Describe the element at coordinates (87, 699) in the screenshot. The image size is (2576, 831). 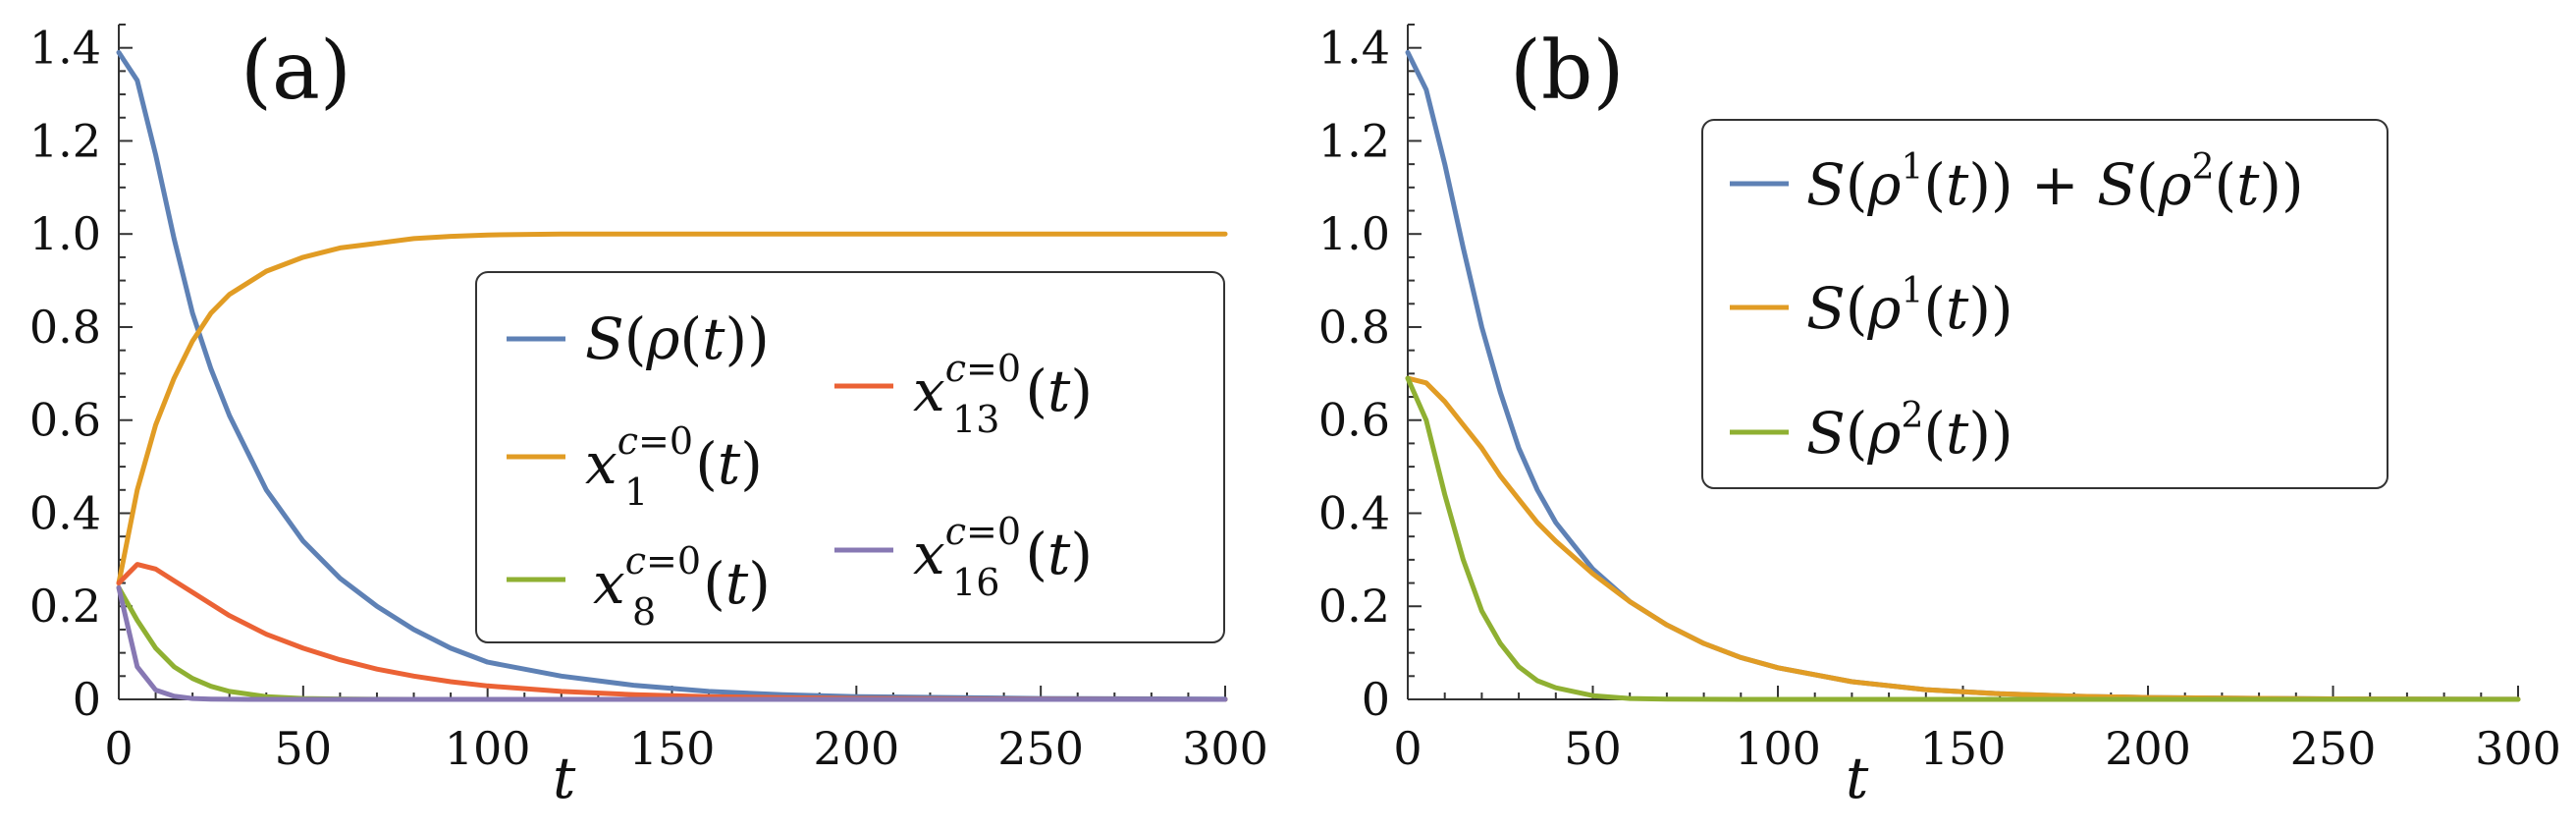
I see `panel-a-y-tick-label: 0` at that location.